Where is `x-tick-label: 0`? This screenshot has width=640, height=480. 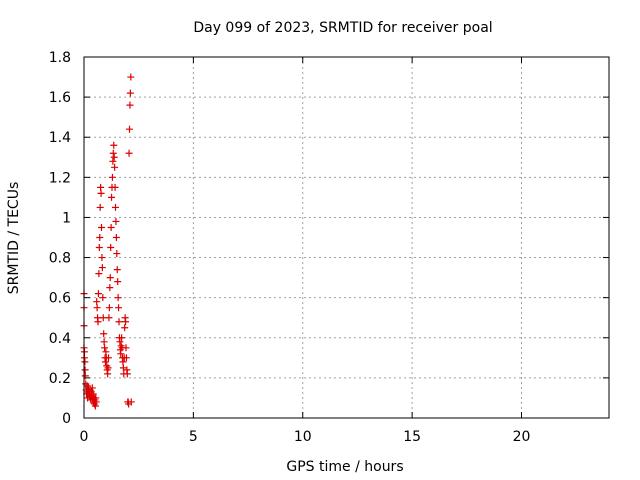 x-tick-label: 0 is located at coordinates (84, 437).